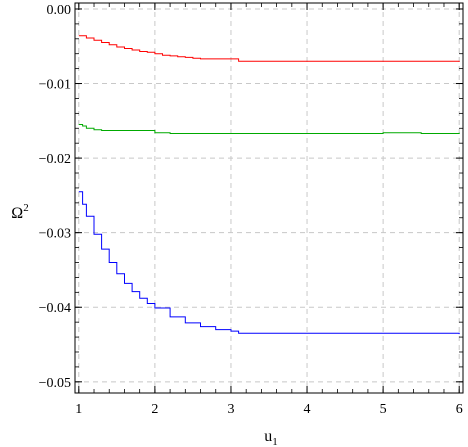 This screenshot has width=468, height=447. I want to click on x-tick-label: 5, so click(383, 409).